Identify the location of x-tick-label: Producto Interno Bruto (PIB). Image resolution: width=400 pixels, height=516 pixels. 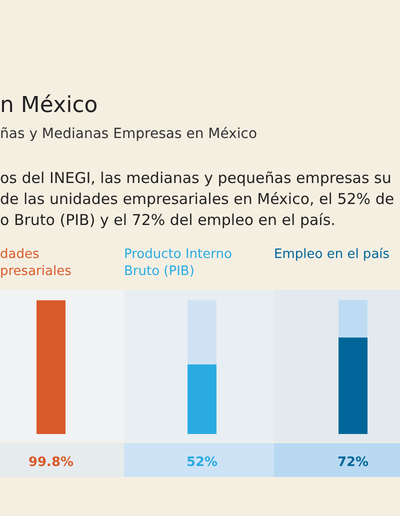
(178, 263).